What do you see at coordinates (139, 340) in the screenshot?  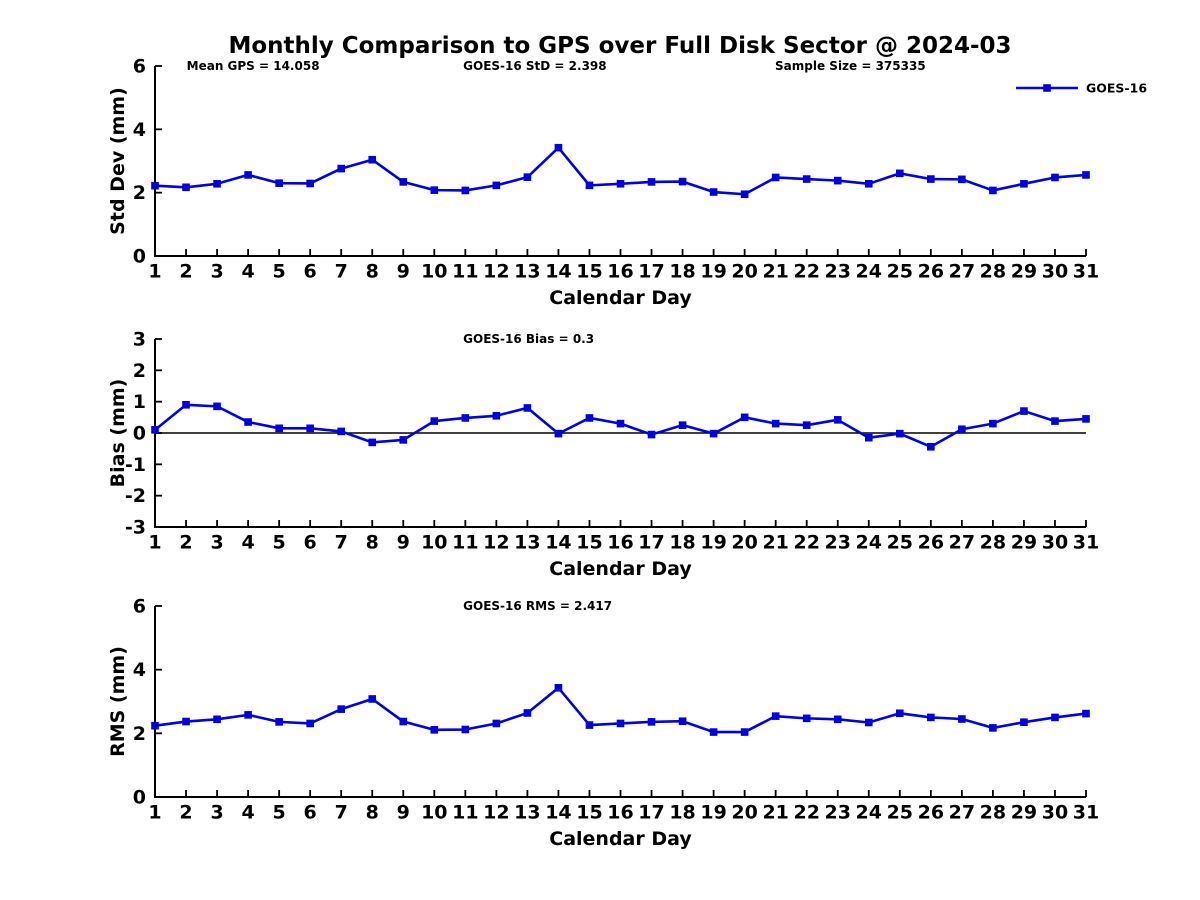 I see `y-tick-label: 3` at bounding box center [139, 340].